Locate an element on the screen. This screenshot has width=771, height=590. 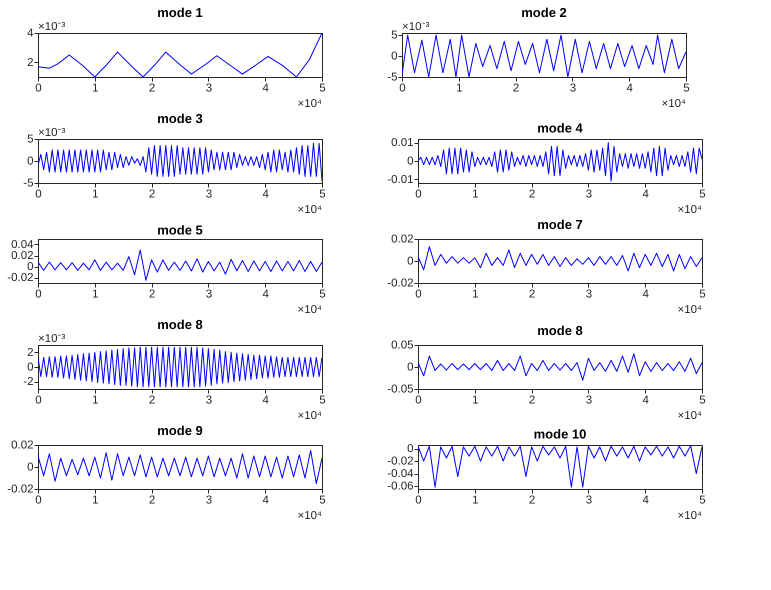
y-tick-label: -0.05 is located at coordinates (400, 390).